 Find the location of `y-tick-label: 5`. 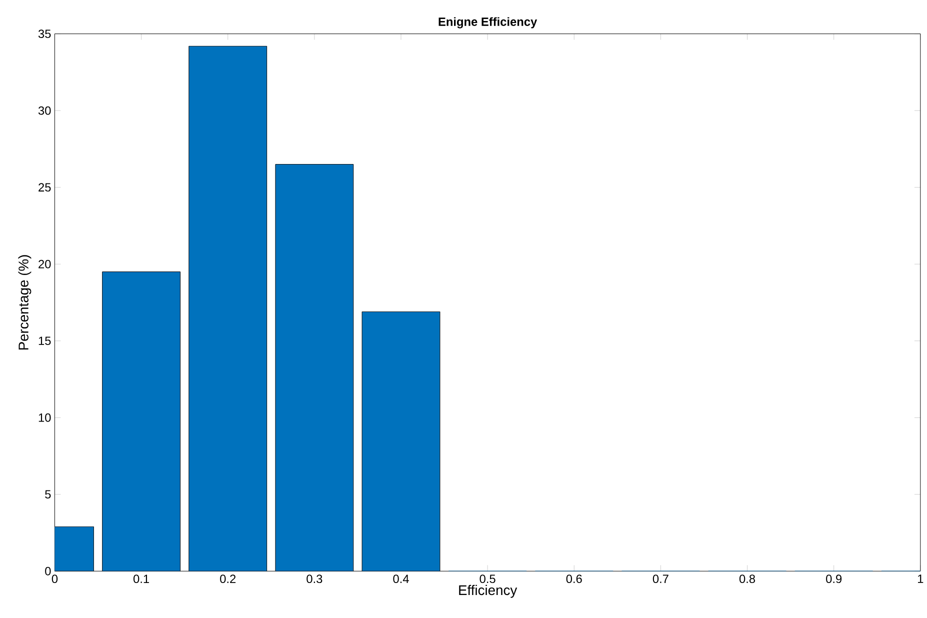

y-tick-label: 5 is located at coordinates (48, 494).